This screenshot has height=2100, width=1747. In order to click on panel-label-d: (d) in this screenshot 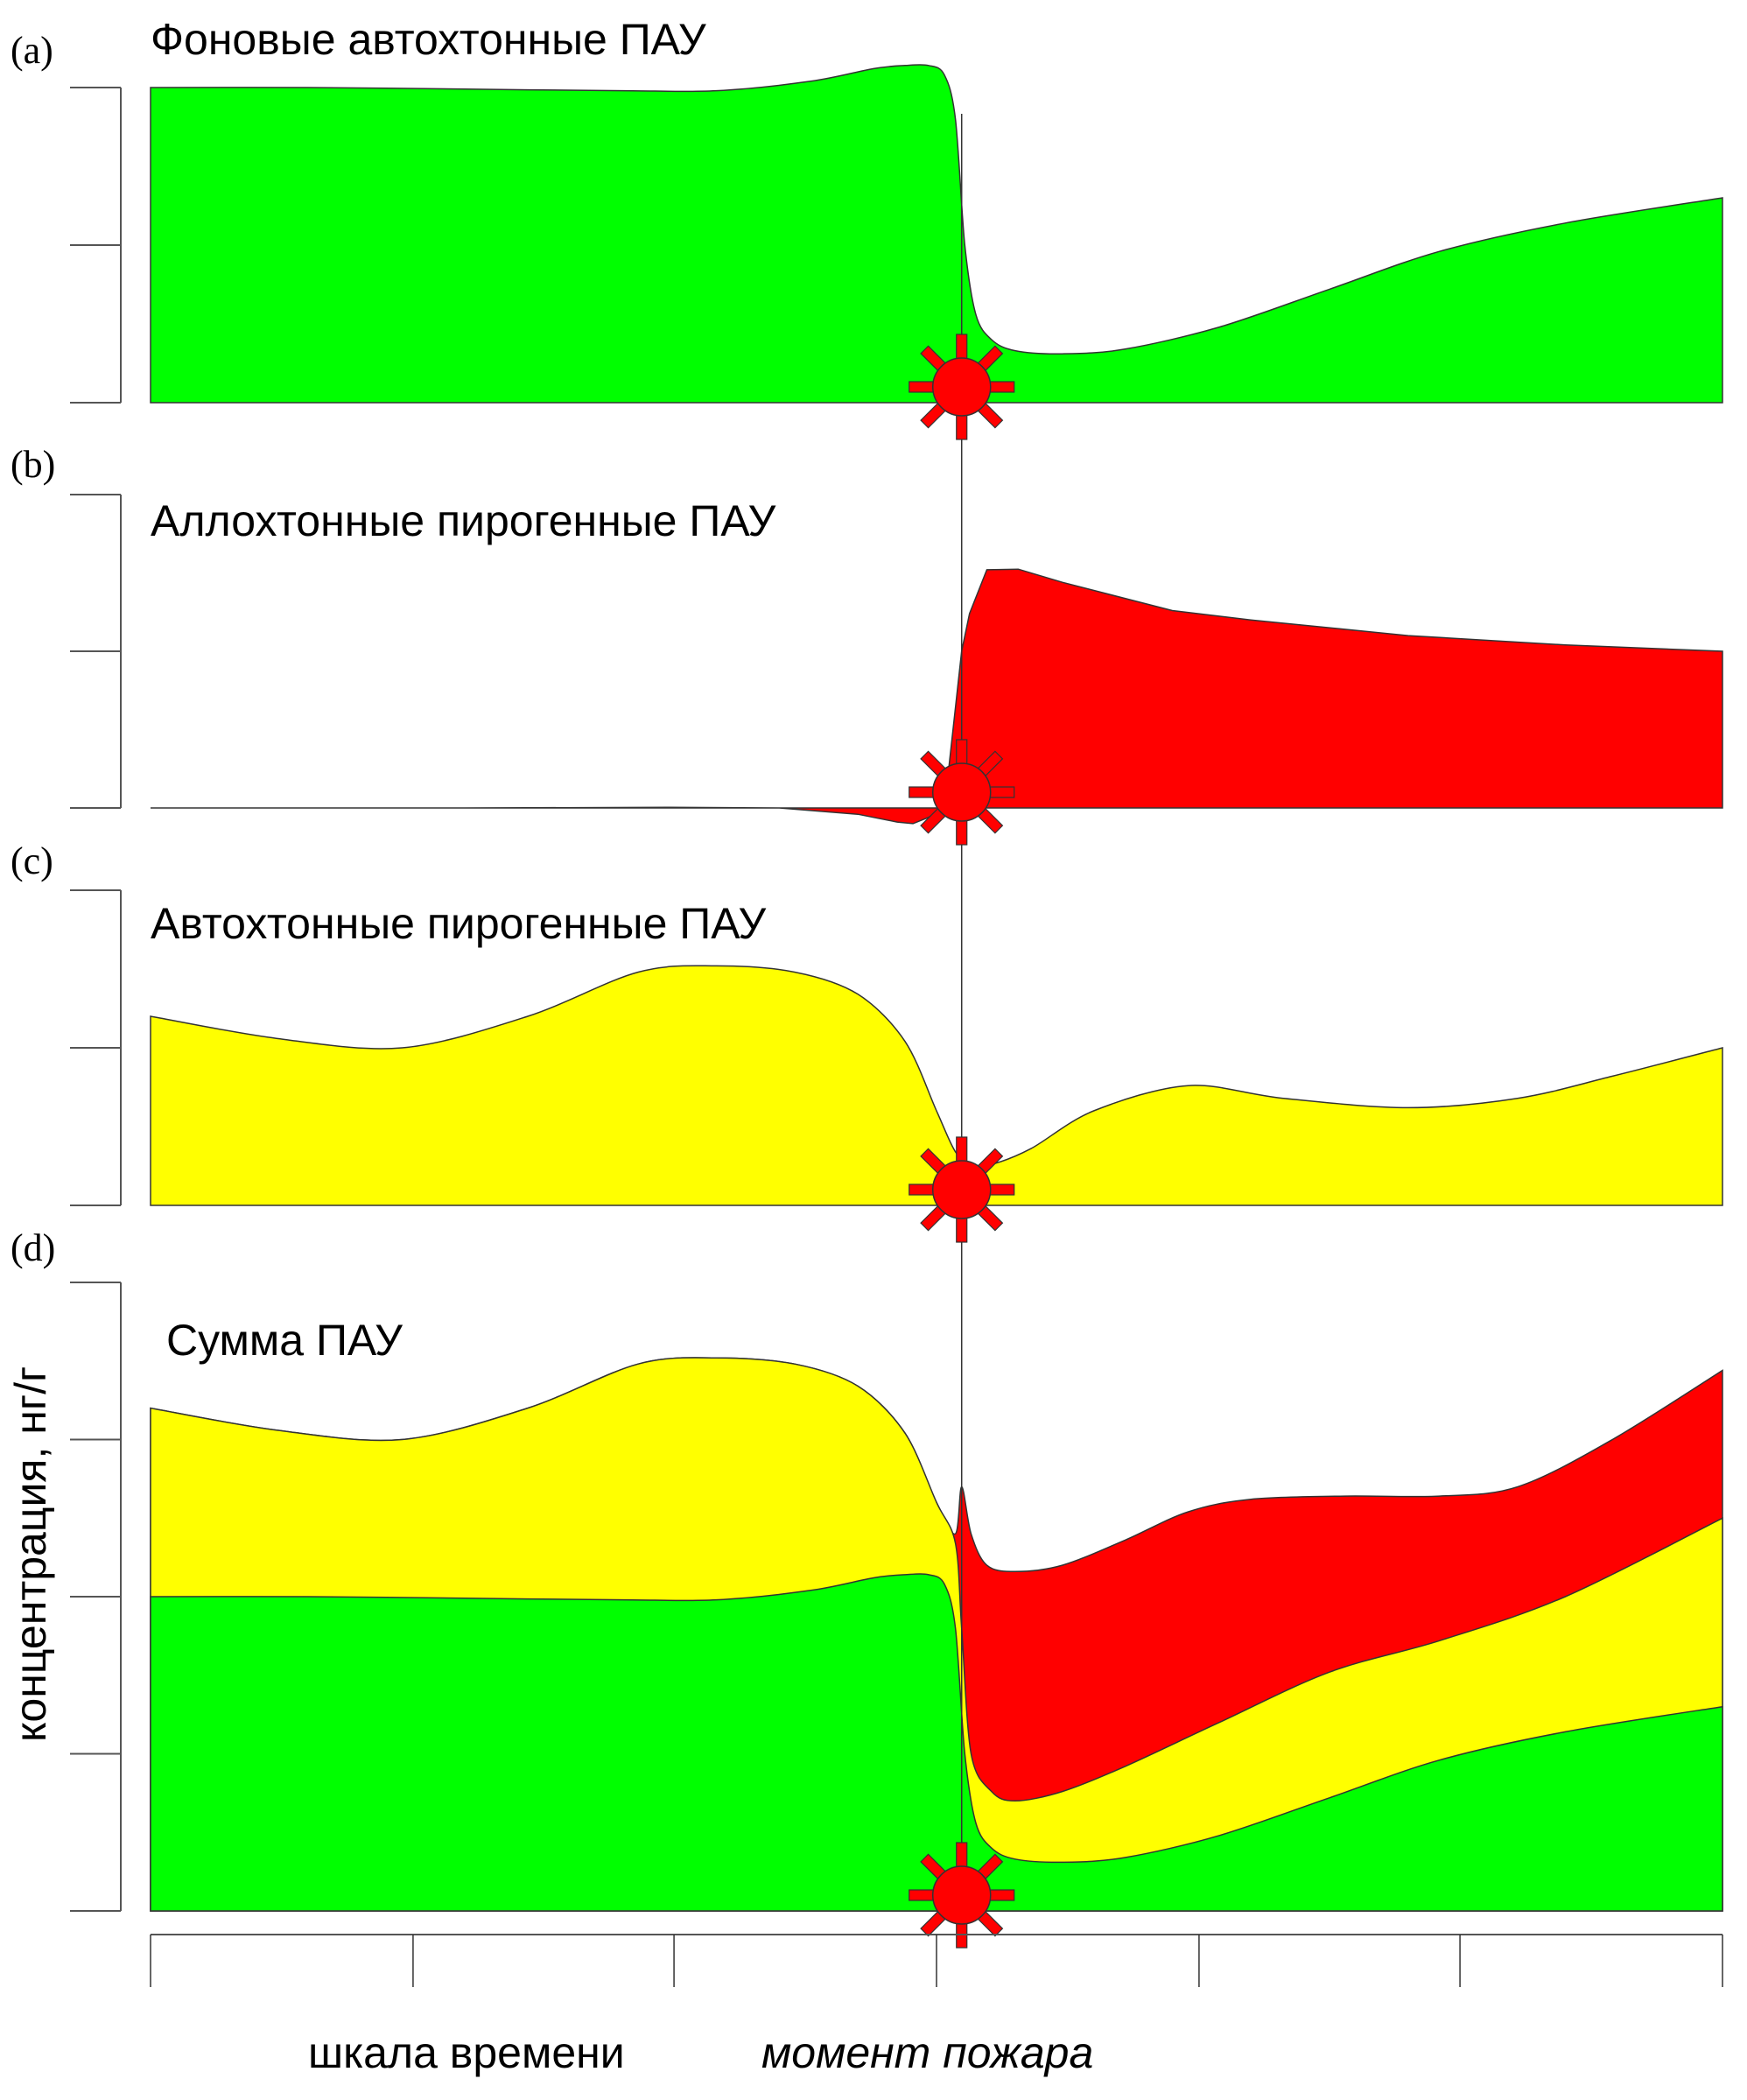, I will do `click(33, 1247)`.